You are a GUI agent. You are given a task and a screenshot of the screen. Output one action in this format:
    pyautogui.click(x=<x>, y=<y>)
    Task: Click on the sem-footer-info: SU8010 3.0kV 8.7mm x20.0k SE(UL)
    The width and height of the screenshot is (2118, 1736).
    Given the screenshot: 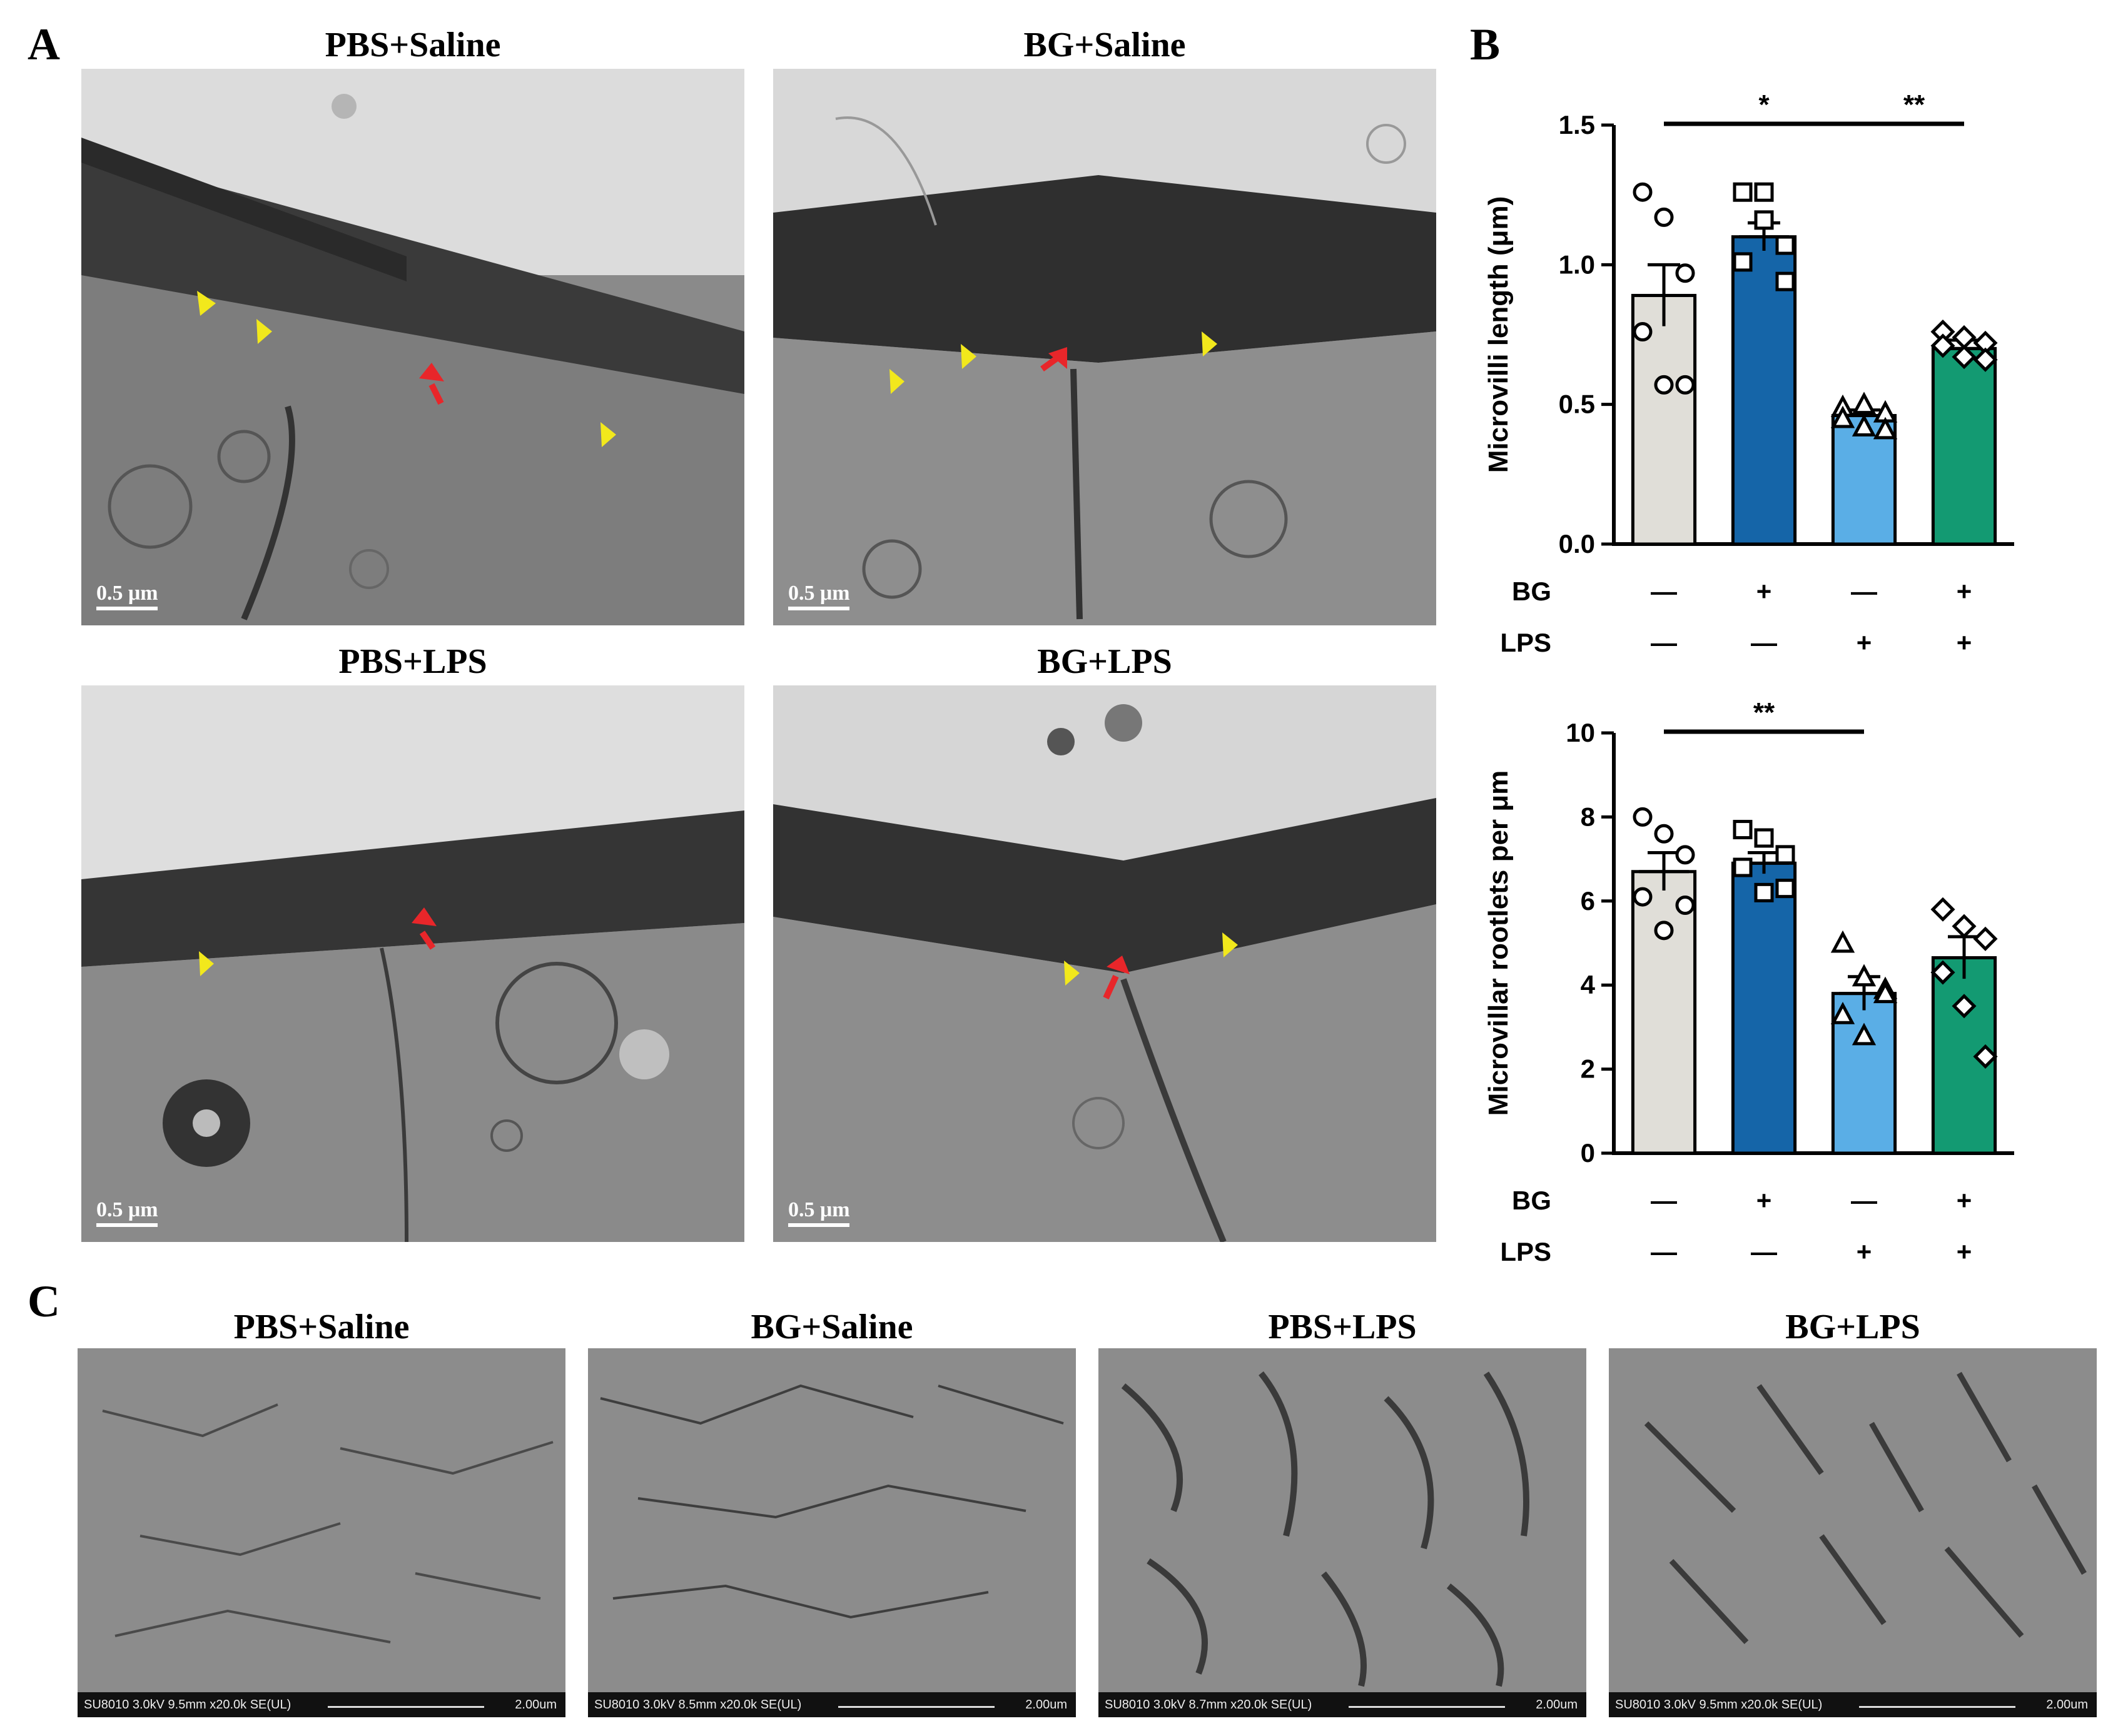 What is the action you would take?
    pyautogui.click(x=1208, y=1705)
    